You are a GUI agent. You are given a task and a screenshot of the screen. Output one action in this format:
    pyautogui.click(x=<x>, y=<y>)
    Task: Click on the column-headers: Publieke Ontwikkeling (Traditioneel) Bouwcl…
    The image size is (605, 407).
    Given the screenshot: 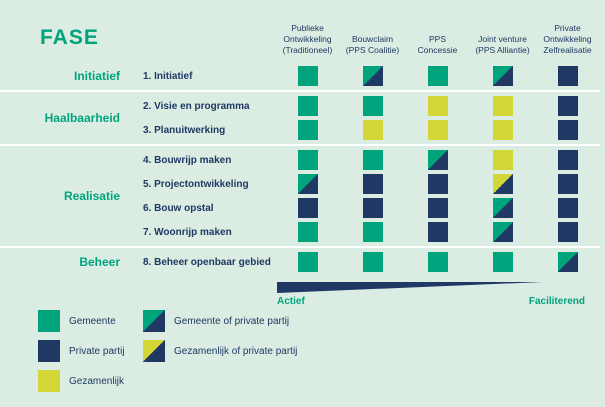 What is the action you would take?
    pyautogui.click(x=300, y=34)
    